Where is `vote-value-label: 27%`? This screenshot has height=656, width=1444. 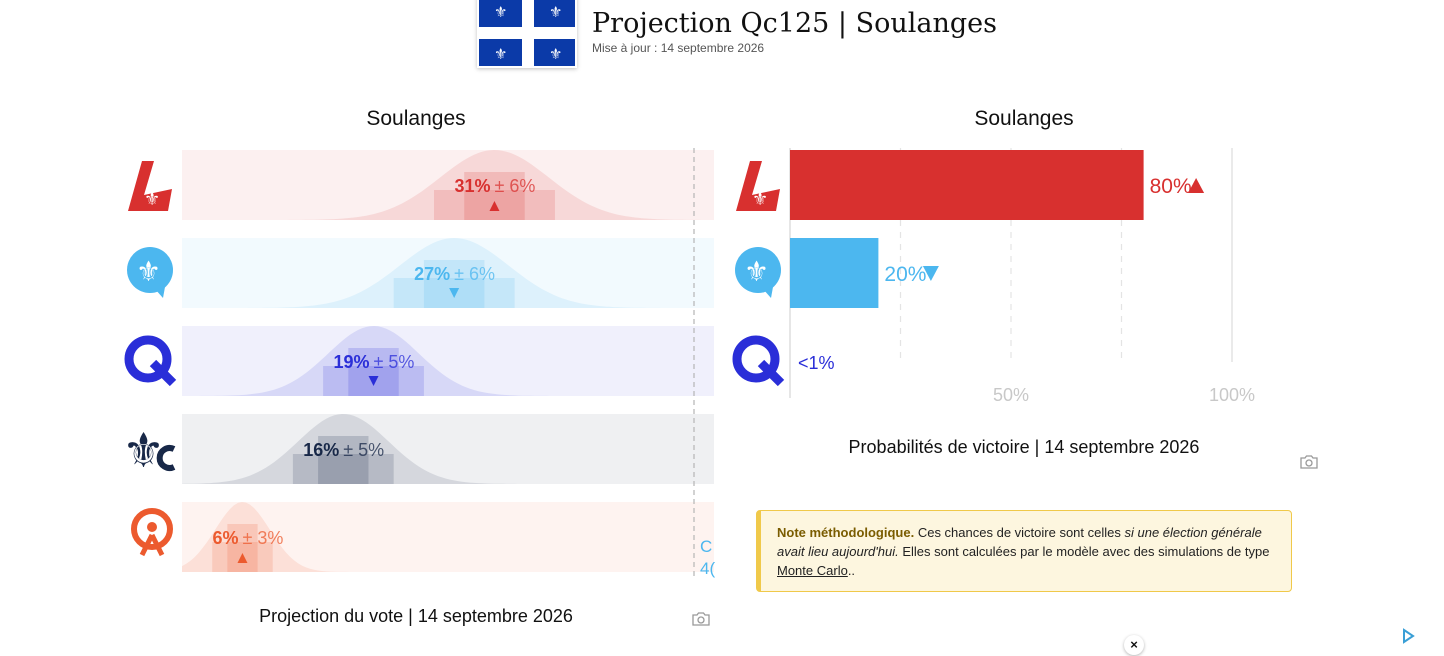
vote-value-label: 27% is located at coordinates (432, 274).